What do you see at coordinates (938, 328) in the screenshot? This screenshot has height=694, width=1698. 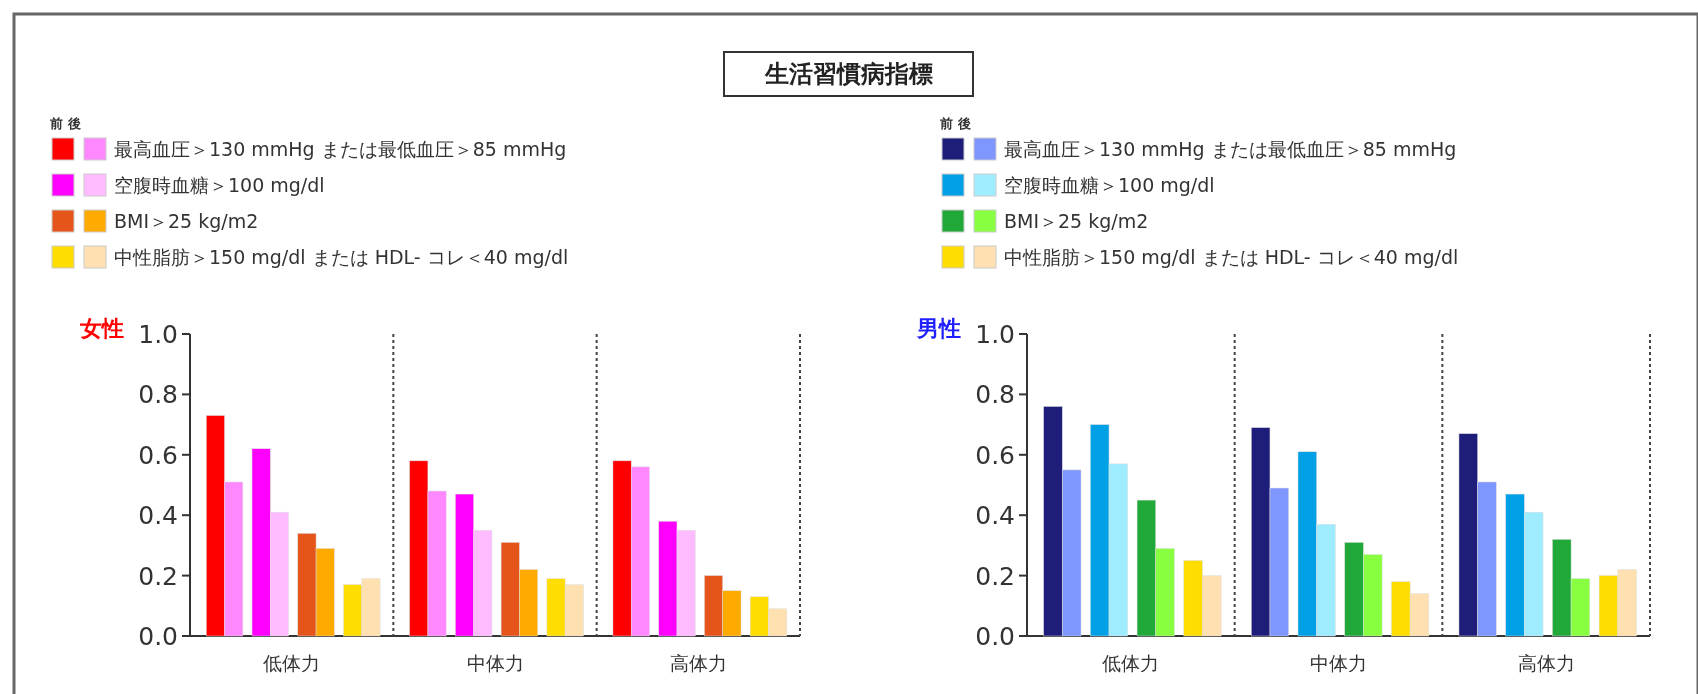 I see `y-axis-title: 男性` at bounding box center [938, 328].